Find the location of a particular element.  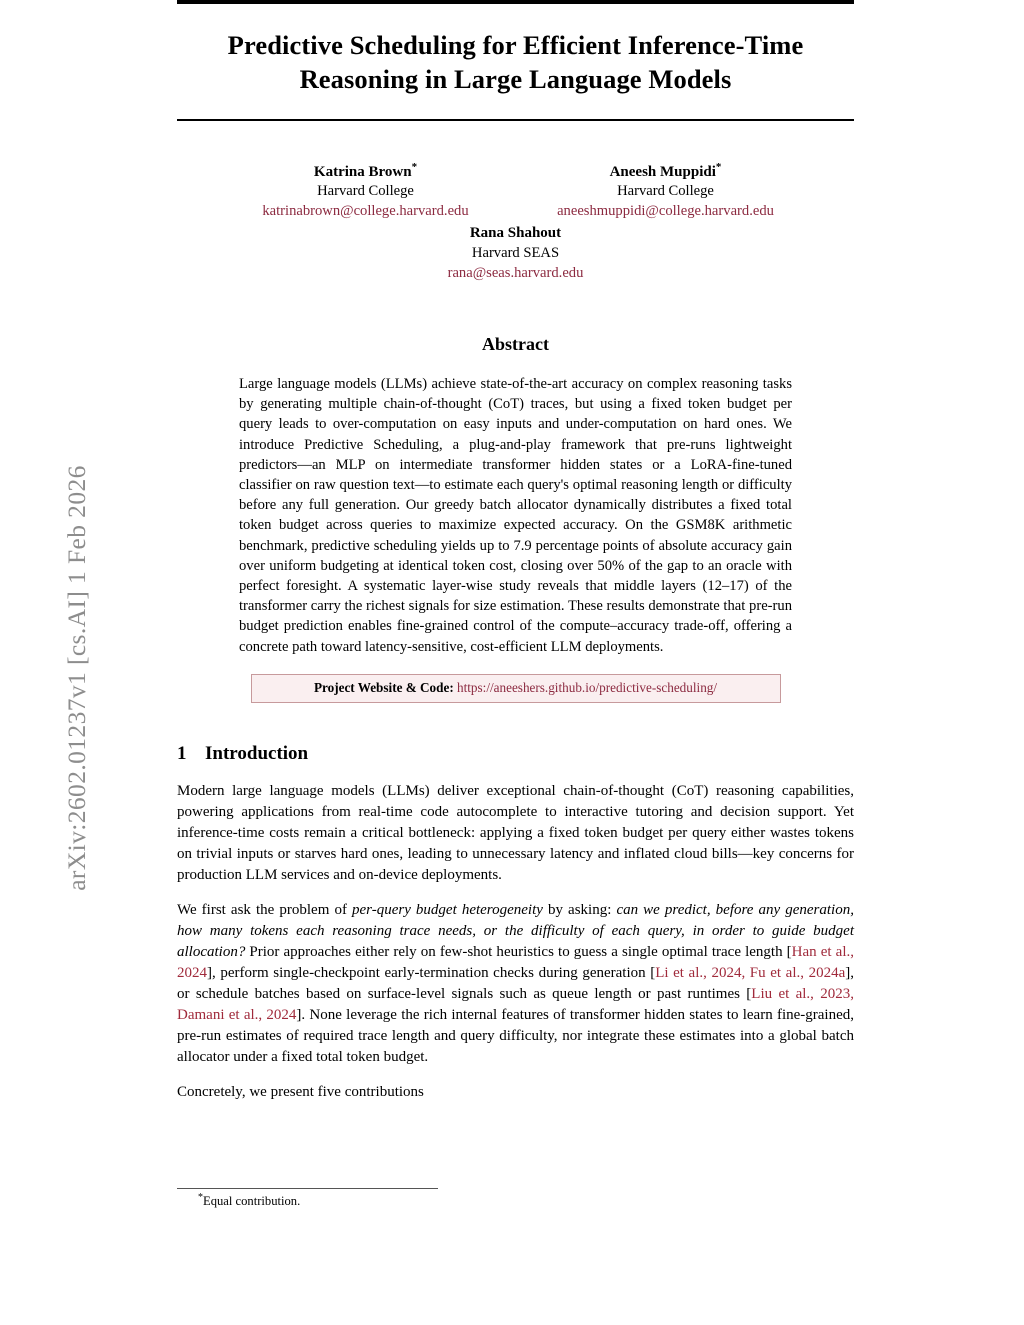

p2-seg1: We first ask the problem of is located at coordinates (265, 910).